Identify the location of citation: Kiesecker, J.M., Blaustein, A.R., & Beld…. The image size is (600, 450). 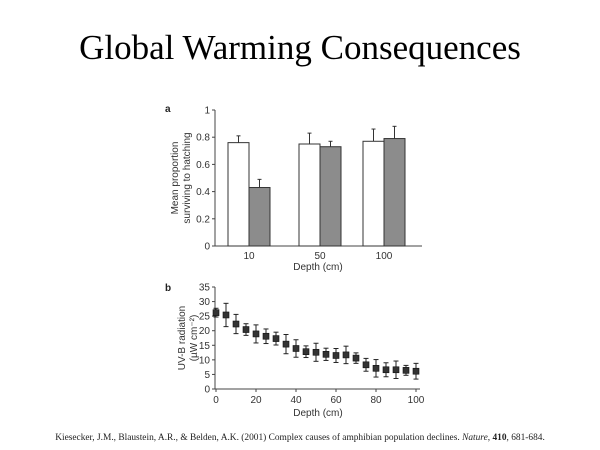
(300, 438).